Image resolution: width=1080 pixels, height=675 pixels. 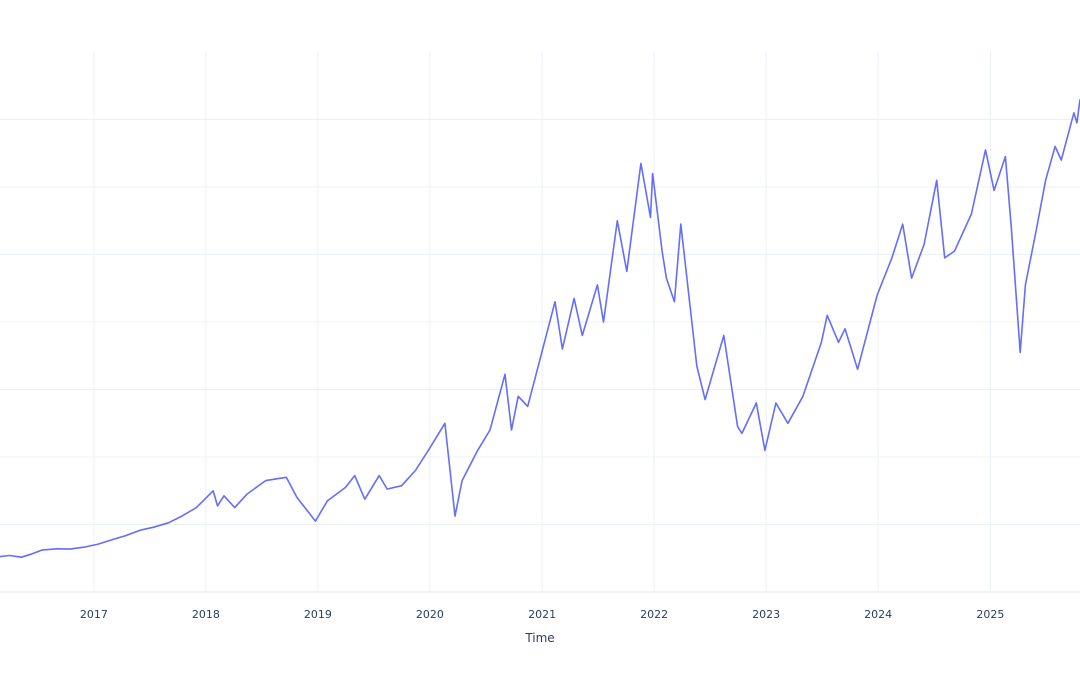 I want to click on x-tick-label: 2017, so click(x=94, y=614).